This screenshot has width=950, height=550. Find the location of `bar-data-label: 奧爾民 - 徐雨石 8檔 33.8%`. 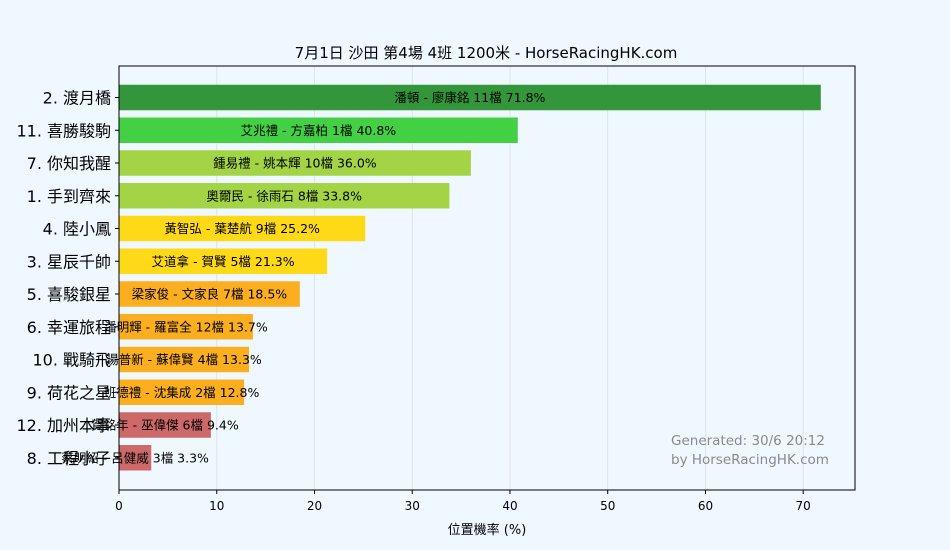

bar-data-label: 奧爾民 - 徐雨石 8檔 33.8% is located at coordinates (284, 195).